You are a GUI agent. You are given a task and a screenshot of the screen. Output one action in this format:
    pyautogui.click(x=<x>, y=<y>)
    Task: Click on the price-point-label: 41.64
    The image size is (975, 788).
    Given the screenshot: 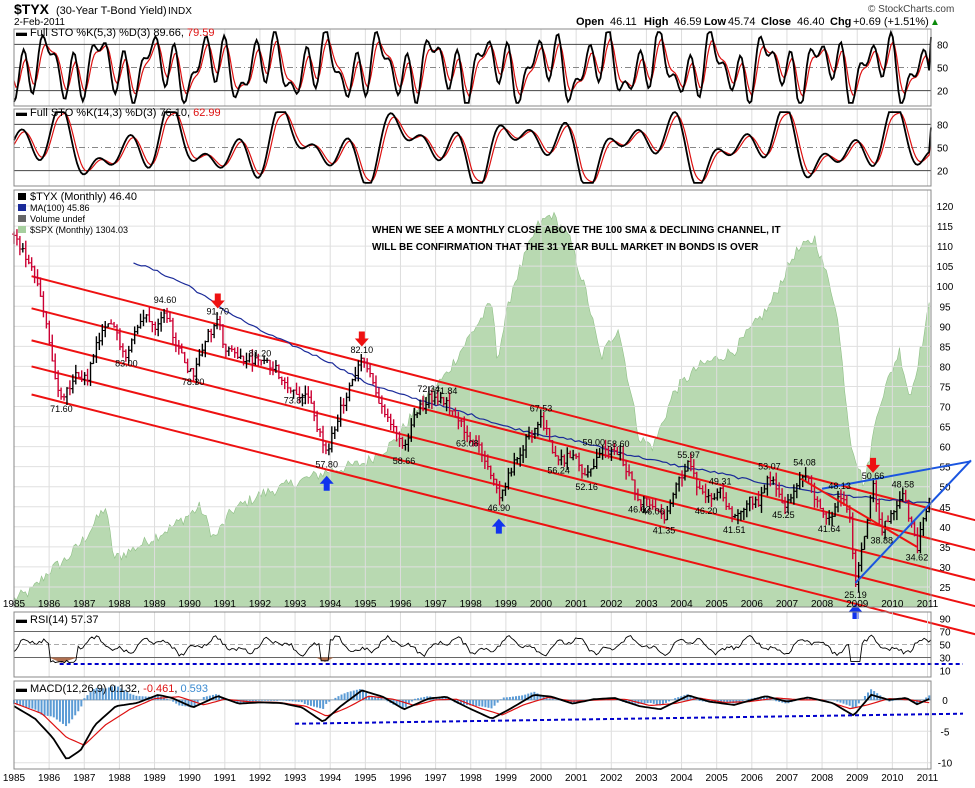 What is the action you would take?
    pyautogui.click(x=829, y=529)
    